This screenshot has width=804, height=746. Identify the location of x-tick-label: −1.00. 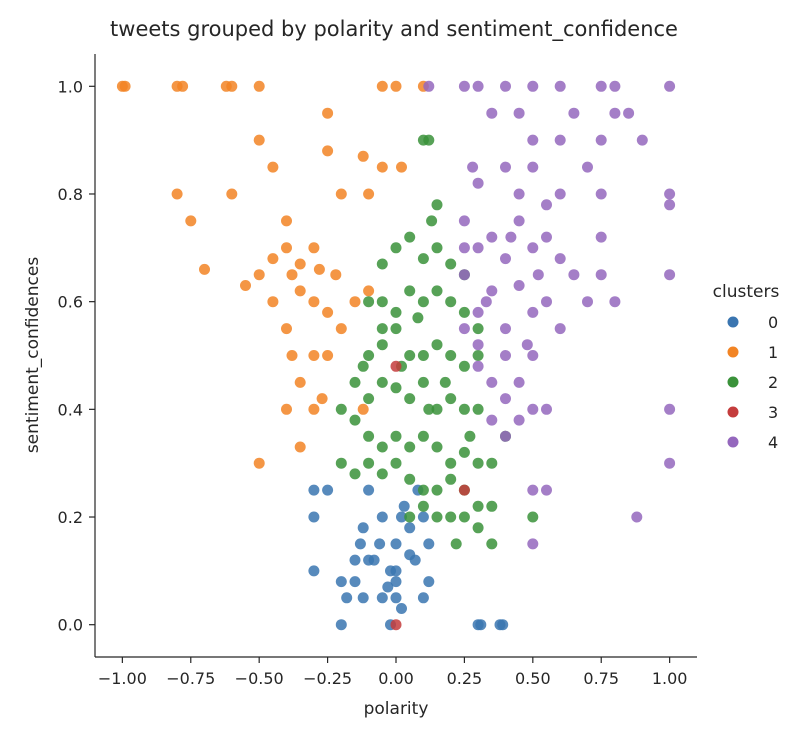
(122, 678).